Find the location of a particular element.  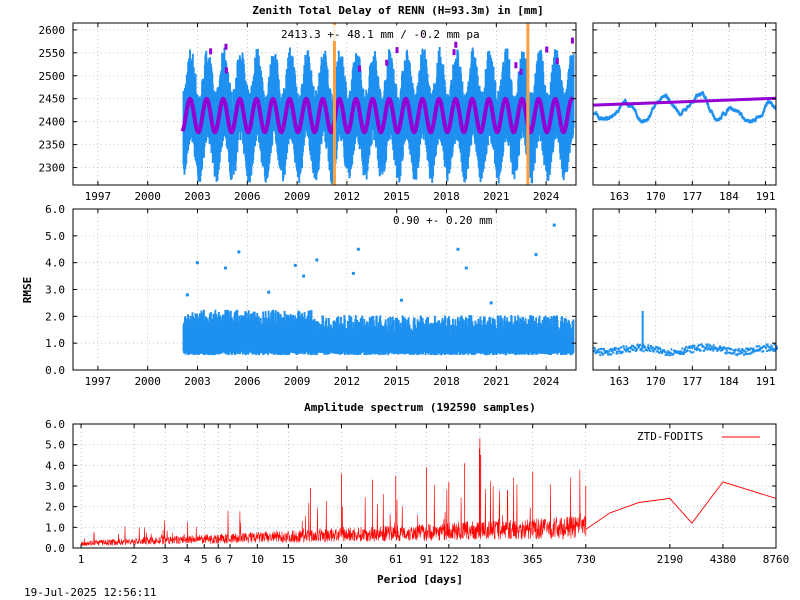

x-tick-label: 2024 is located at coordinates (546, 196).